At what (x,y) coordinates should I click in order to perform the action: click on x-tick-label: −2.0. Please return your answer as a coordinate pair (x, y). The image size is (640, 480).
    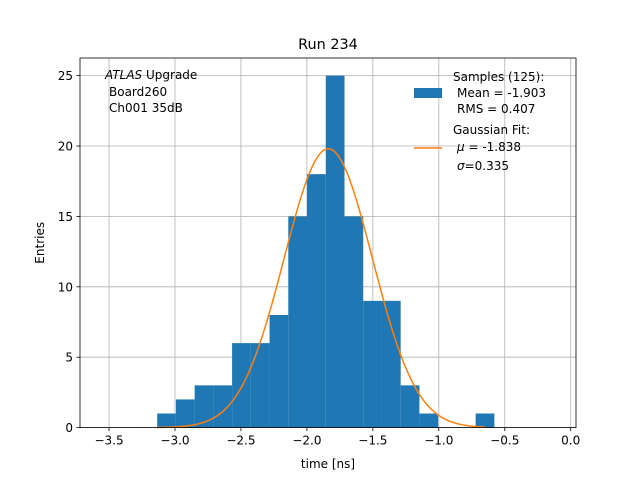
    Looking at the image, I should click on (306, 441).